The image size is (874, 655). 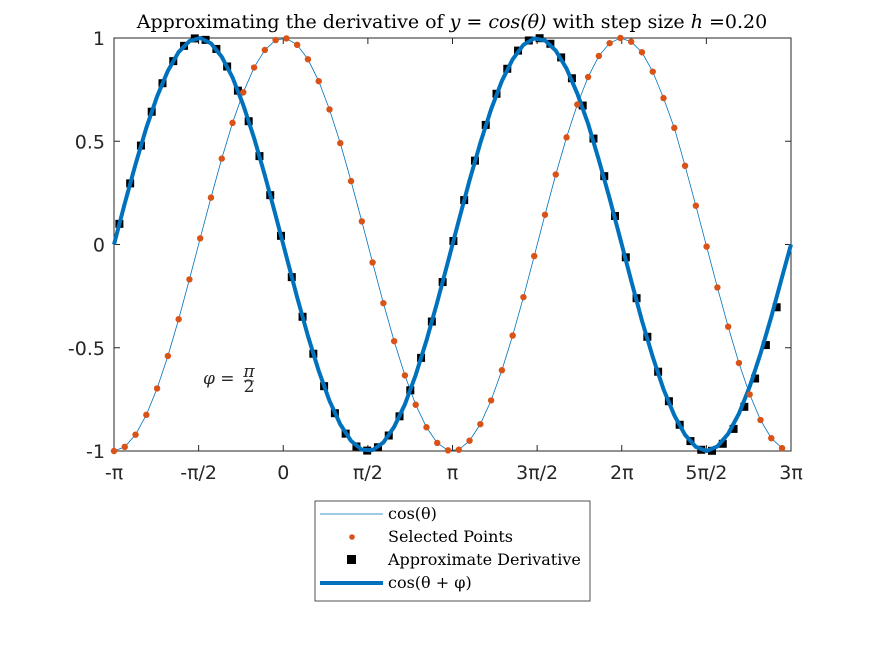 What do you see at coordinates (99, 39) in the screenshot?
I see `y-tick-label: 1` at bounding box center [99, 39].